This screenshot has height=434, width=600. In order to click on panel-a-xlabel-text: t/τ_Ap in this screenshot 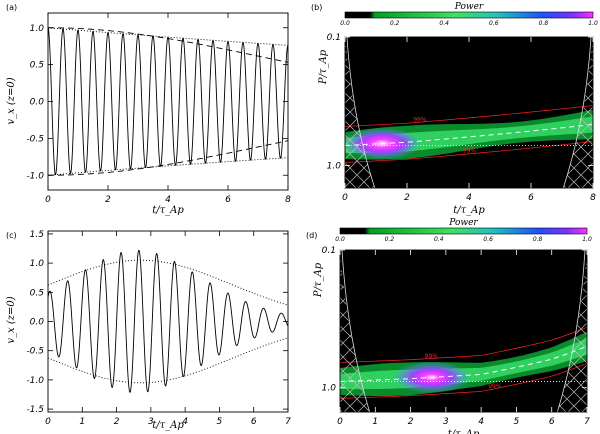, I will do `click(168, 210)`.